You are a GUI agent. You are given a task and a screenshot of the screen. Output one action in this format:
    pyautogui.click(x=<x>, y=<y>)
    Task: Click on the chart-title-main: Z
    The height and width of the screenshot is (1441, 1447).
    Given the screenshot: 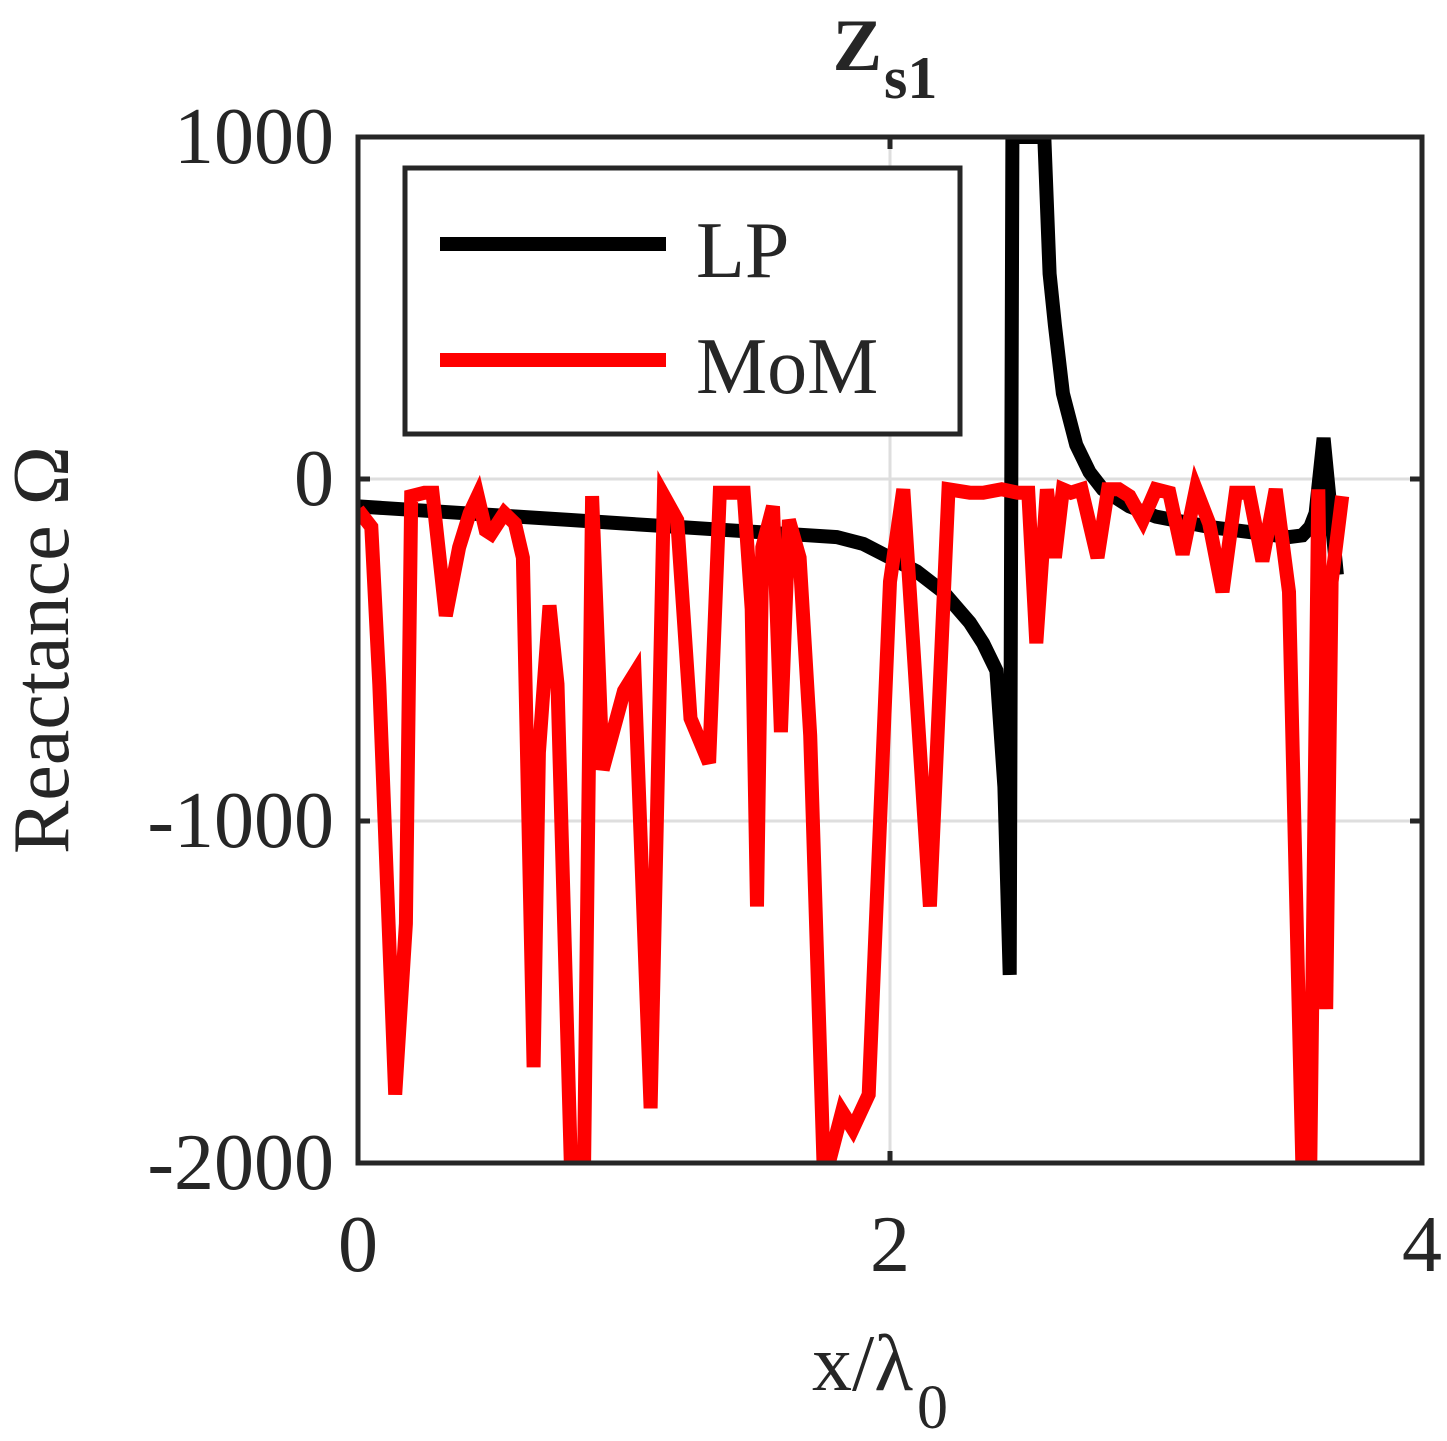 What is the action you would take?
    pyautogui.click(x=857, y=46)
    